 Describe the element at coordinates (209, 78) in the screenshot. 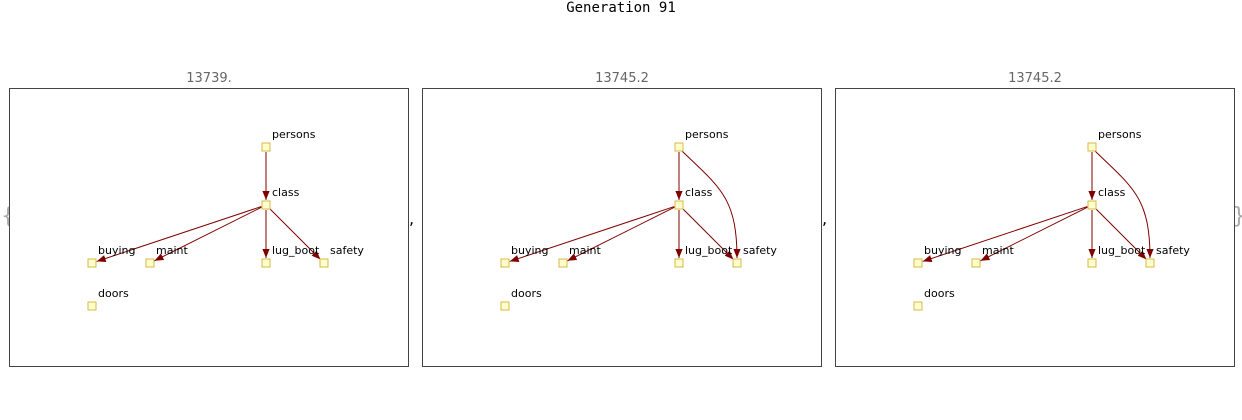

I see `panel-score: 13739.` at that location.